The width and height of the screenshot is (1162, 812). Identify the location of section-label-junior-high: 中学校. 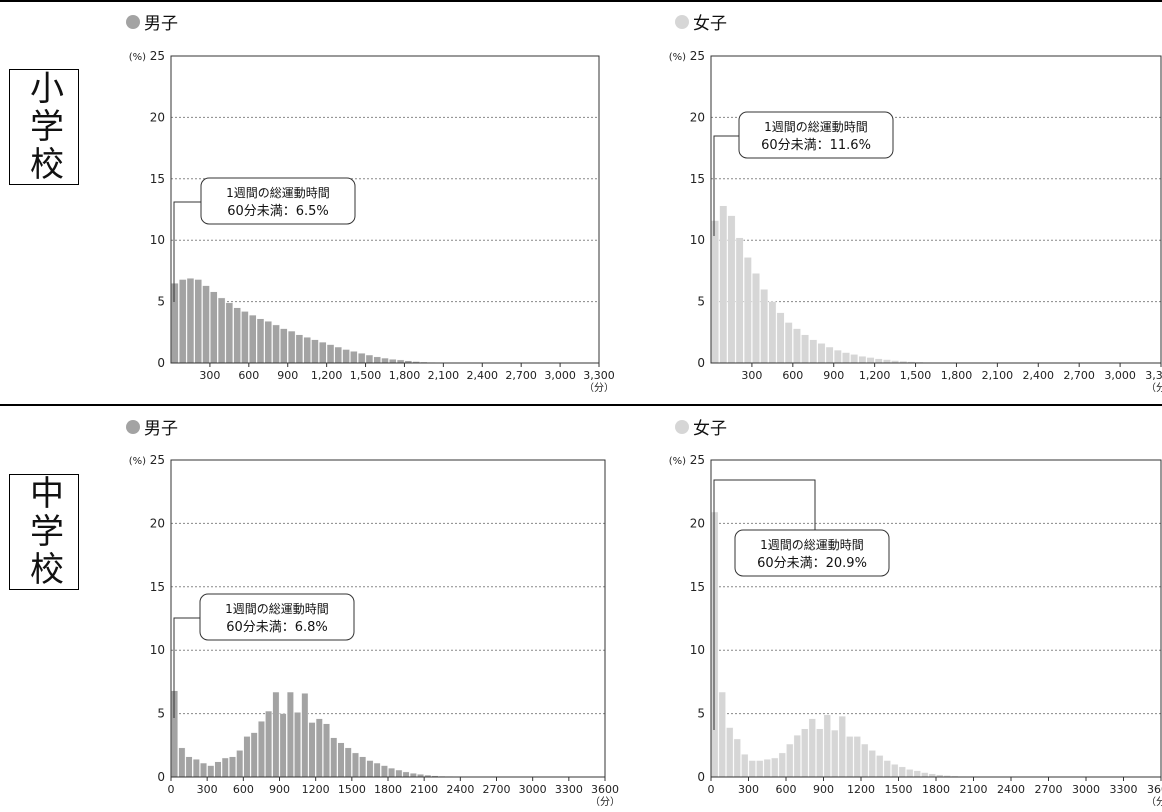
(44, 532).